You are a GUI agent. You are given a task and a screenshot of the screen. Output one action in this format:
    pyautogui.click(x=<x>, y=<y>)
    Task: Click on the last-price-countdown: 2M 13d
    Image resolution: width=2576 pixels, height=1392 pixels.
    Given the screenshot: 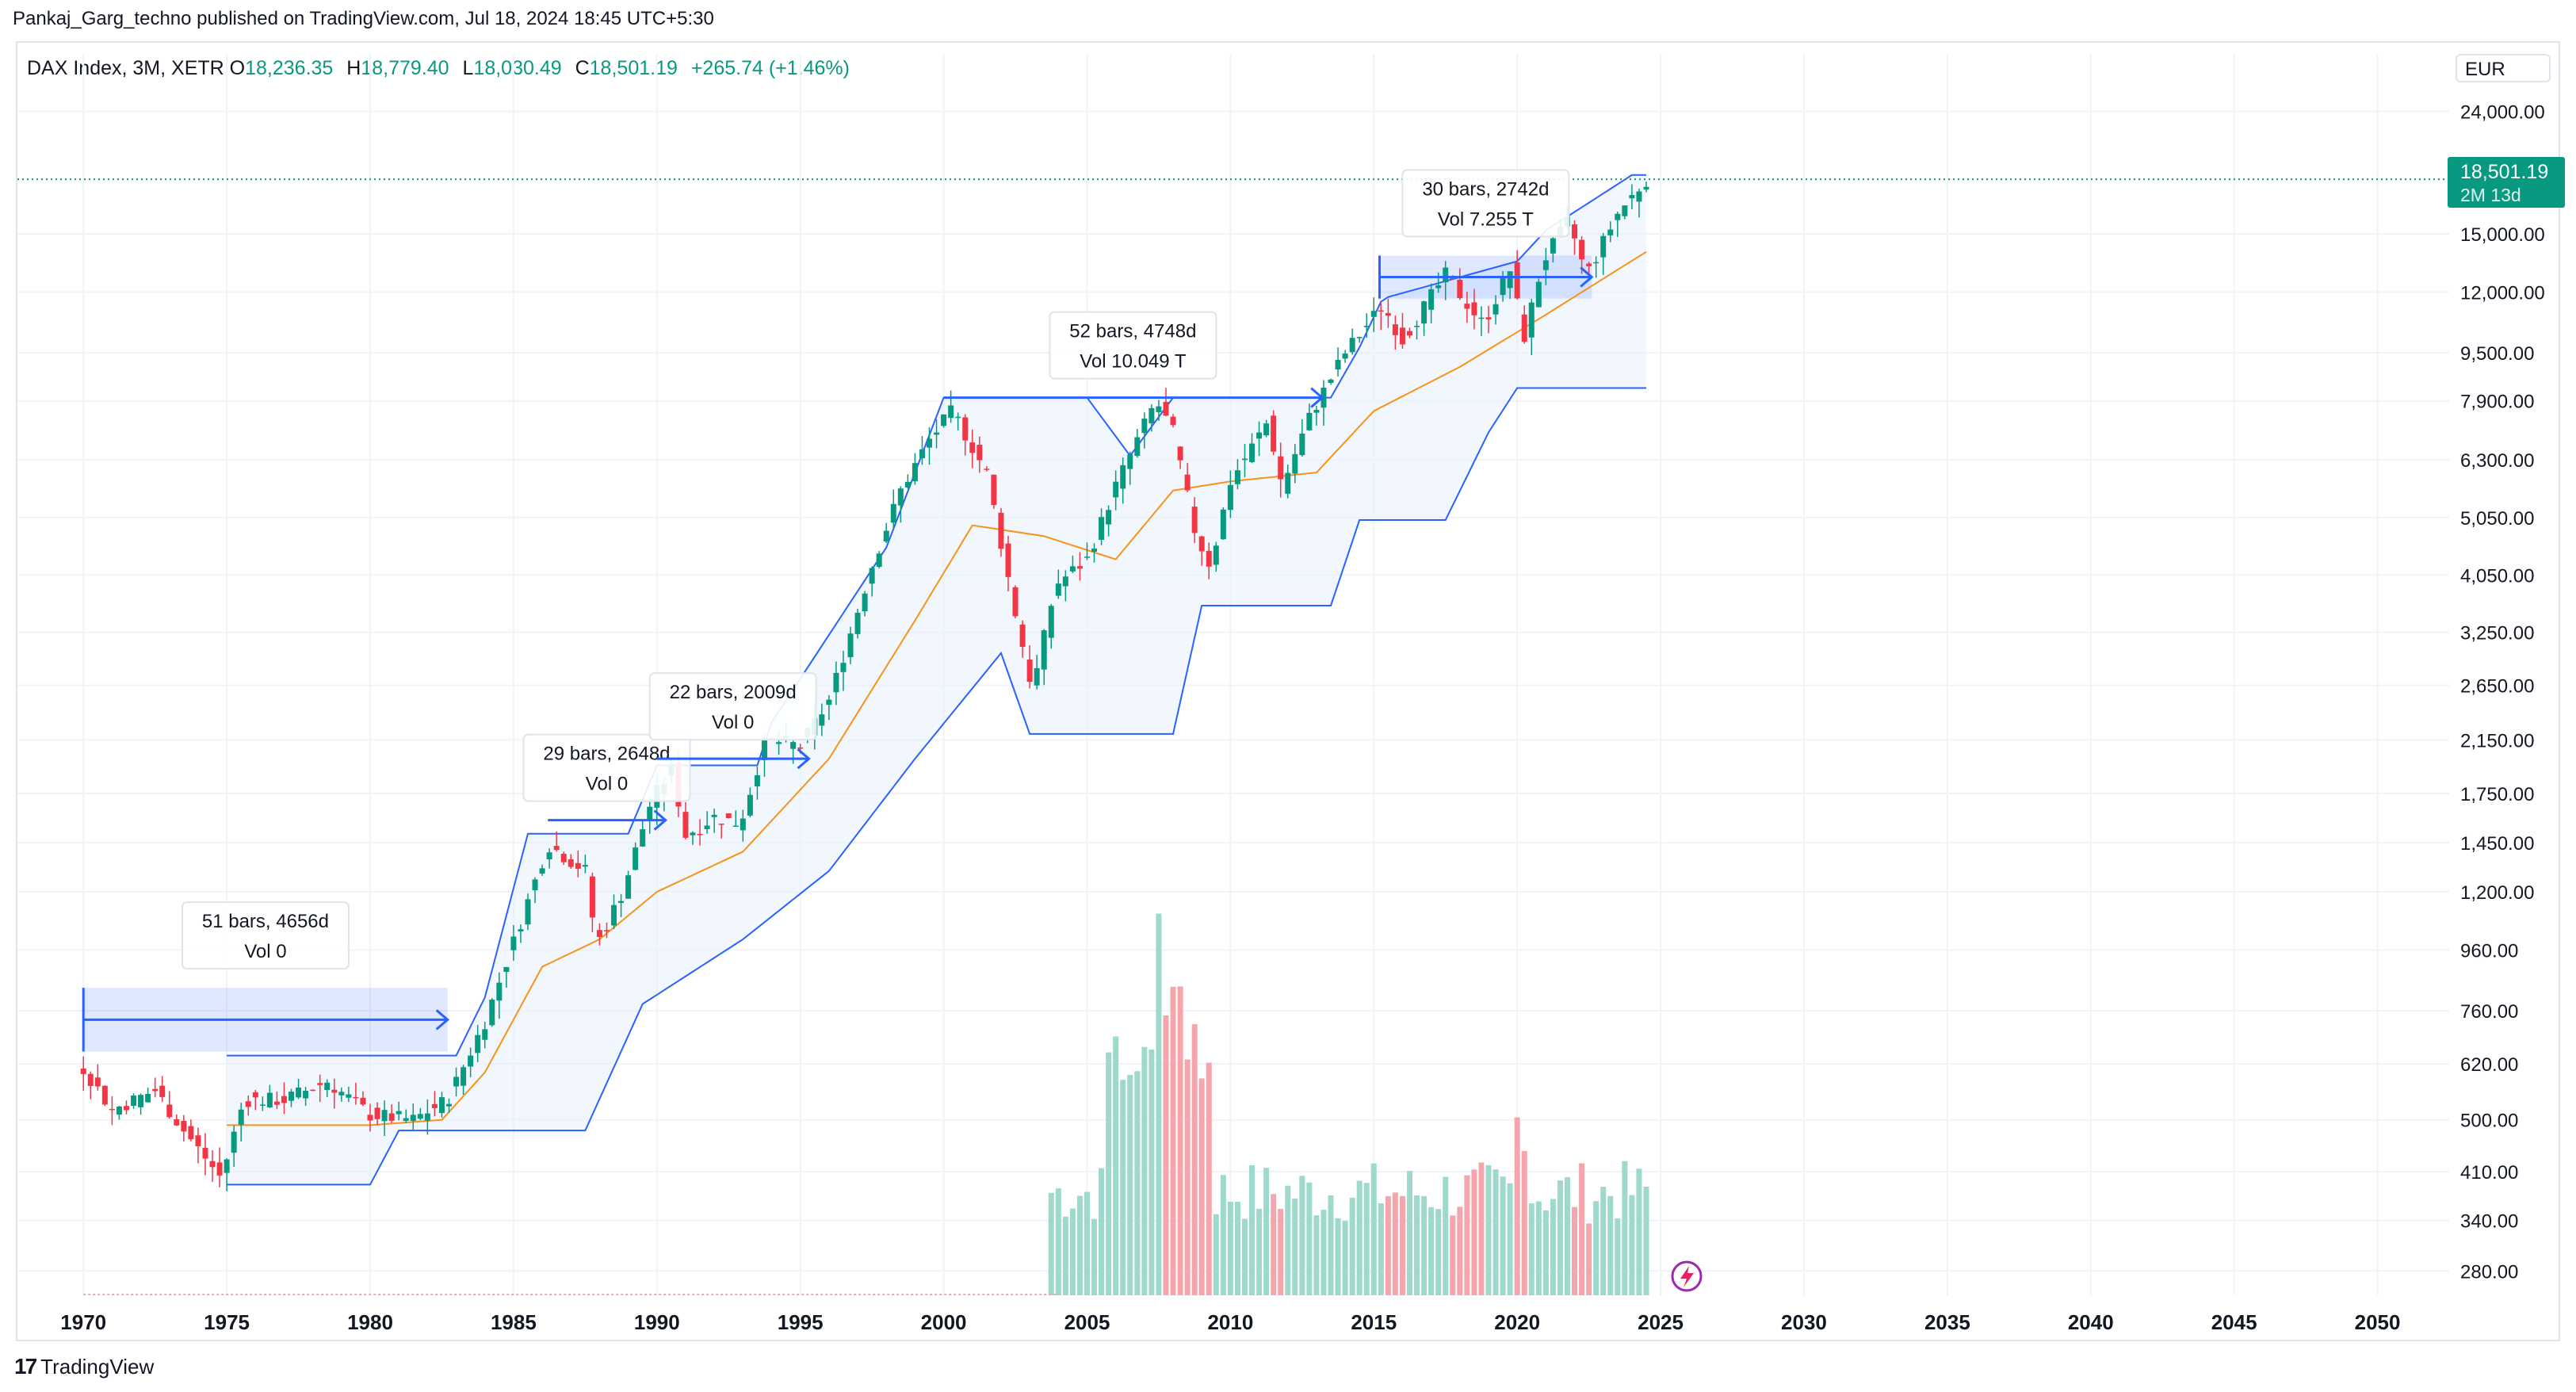 What is the action you would take?
    pyautogui.click(x=2490, y=195)
    